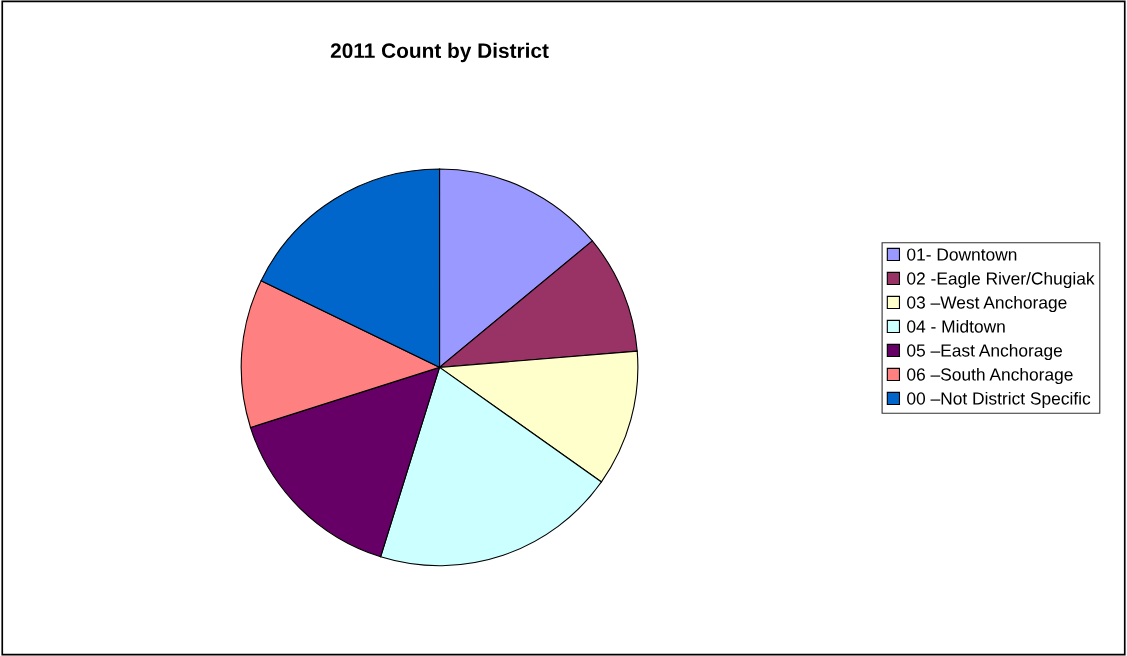 Image resolution: width=1127 pixels, height=656 pixels. What do you see at coordinates (987, 304) in the screenshot?
I see `legend-label: 03 –West Anchorage` at bounding box center [987, 304].